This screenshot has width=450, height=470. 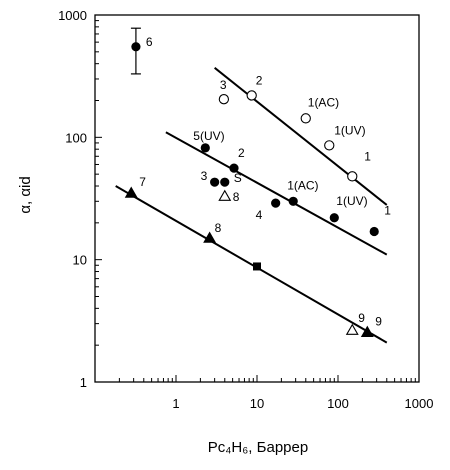 I want to click on point-label: 5(UV), so click(x=208, y=136).